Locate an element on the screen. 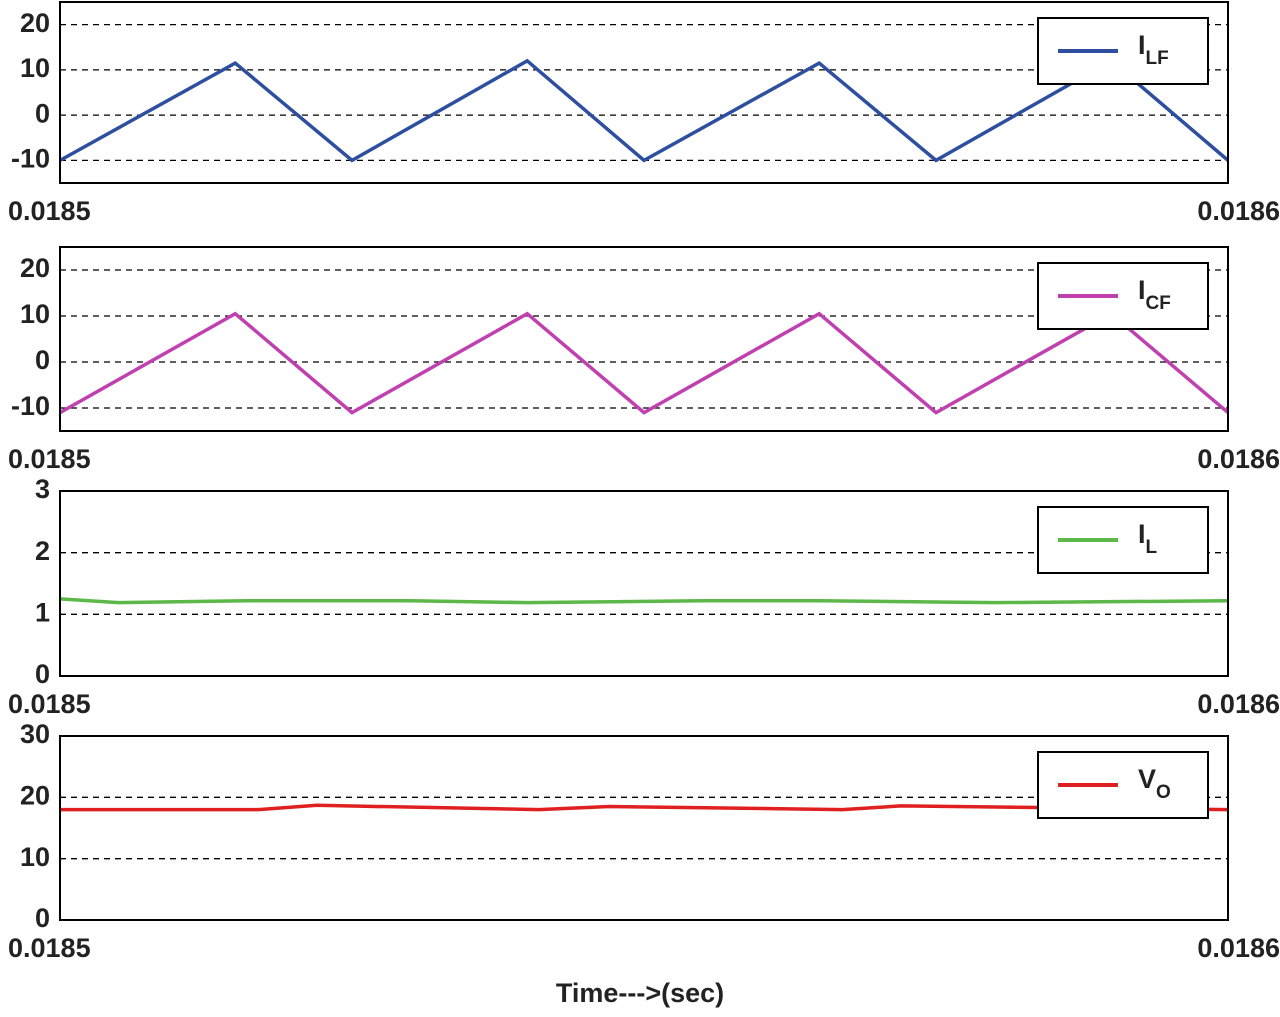 This screenshot has height=1017, width=1280. legend-box is located at coordinates (1123, 785).